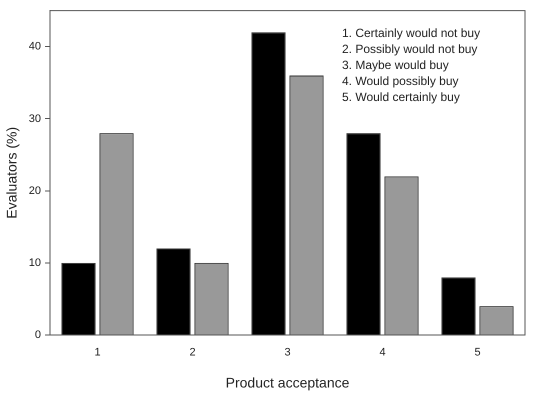 The image size is (533, 396). I want to click on annotation: 3. Maybe would buy, so click(395, 65).